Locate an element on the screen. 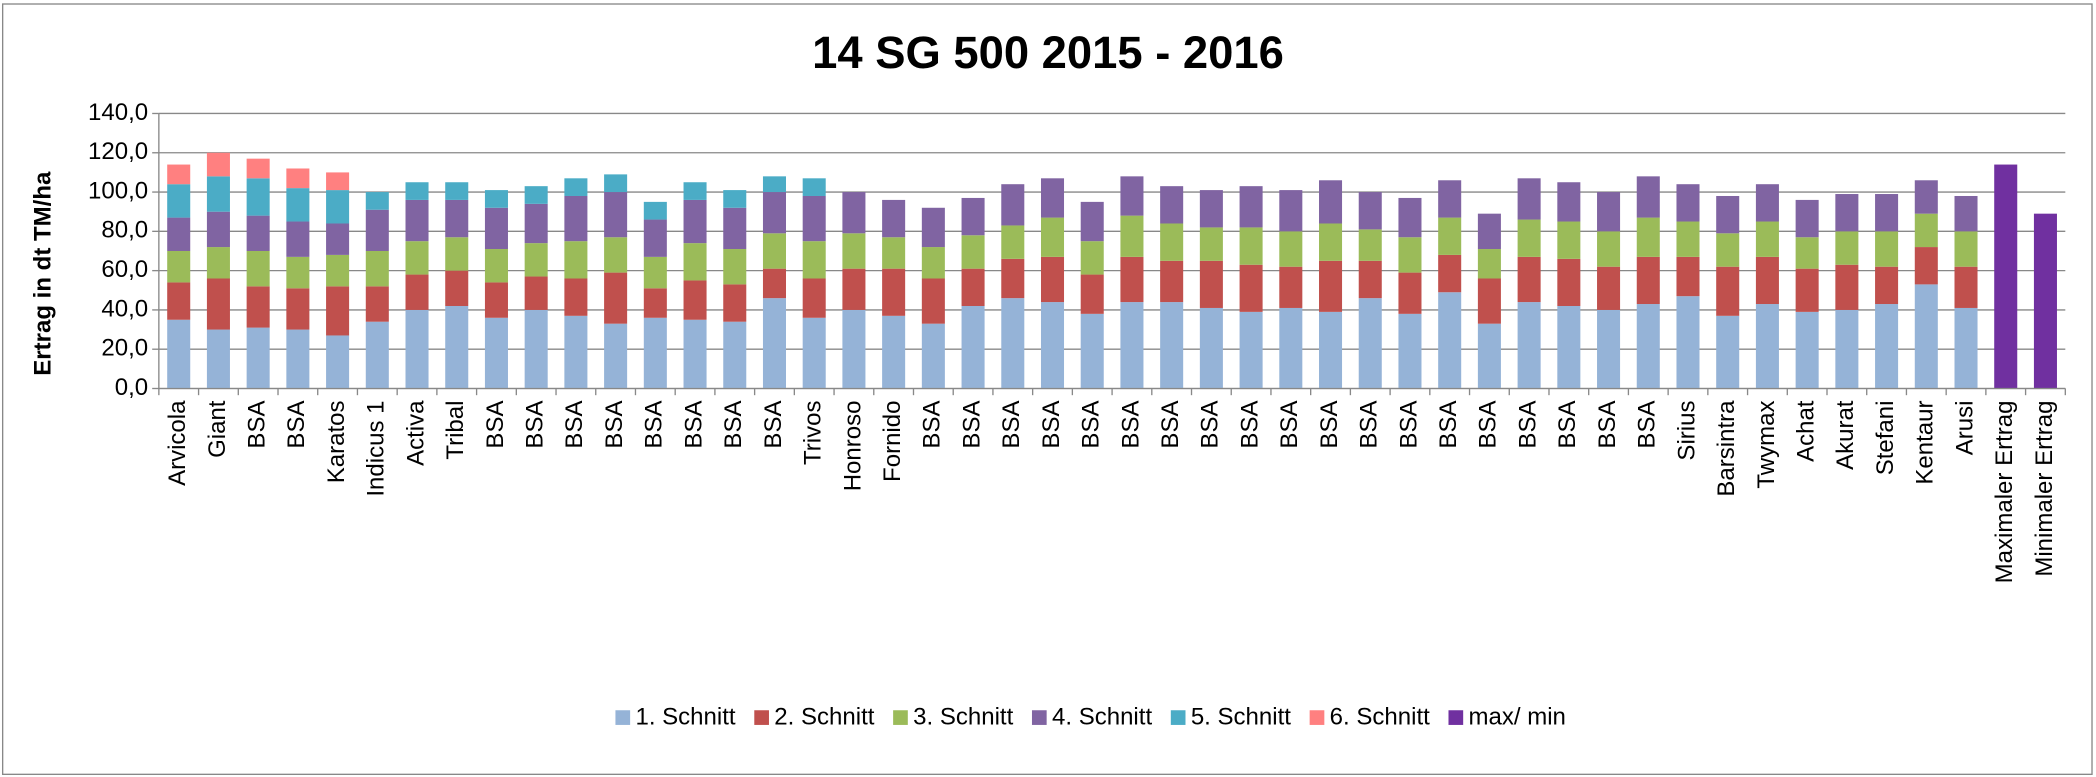 This screenshot has height=777, width=2096. x-tick-label: Minimaler Ertrag is located at coordinates (2044, 489).